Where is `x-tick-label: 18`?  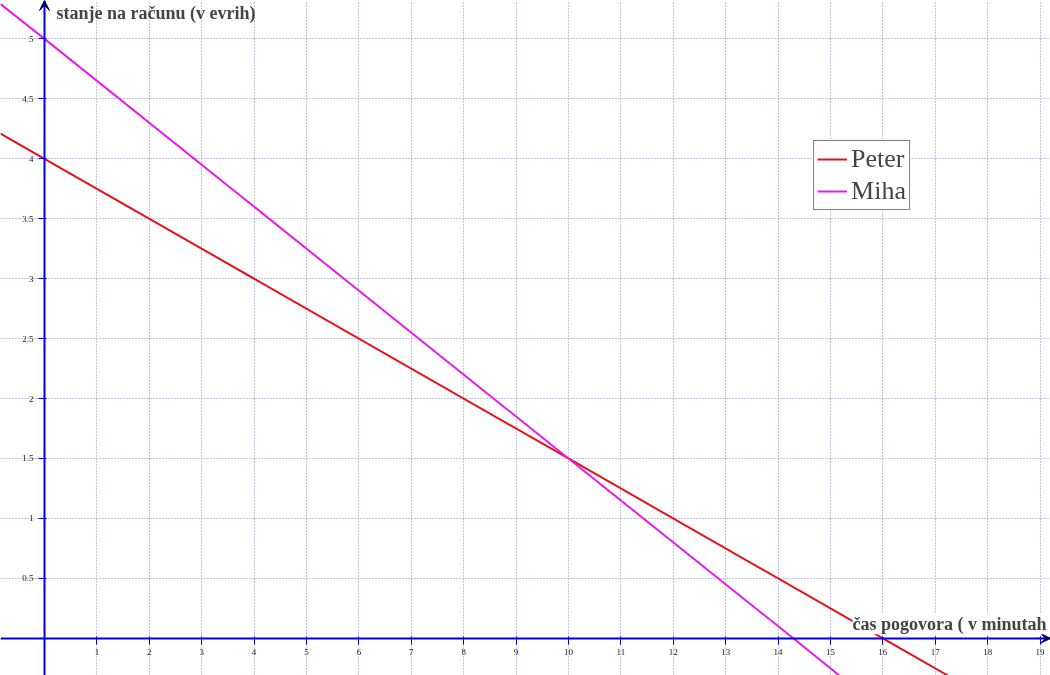 x-tick-label: 18 is located at coordinates (988, 652).